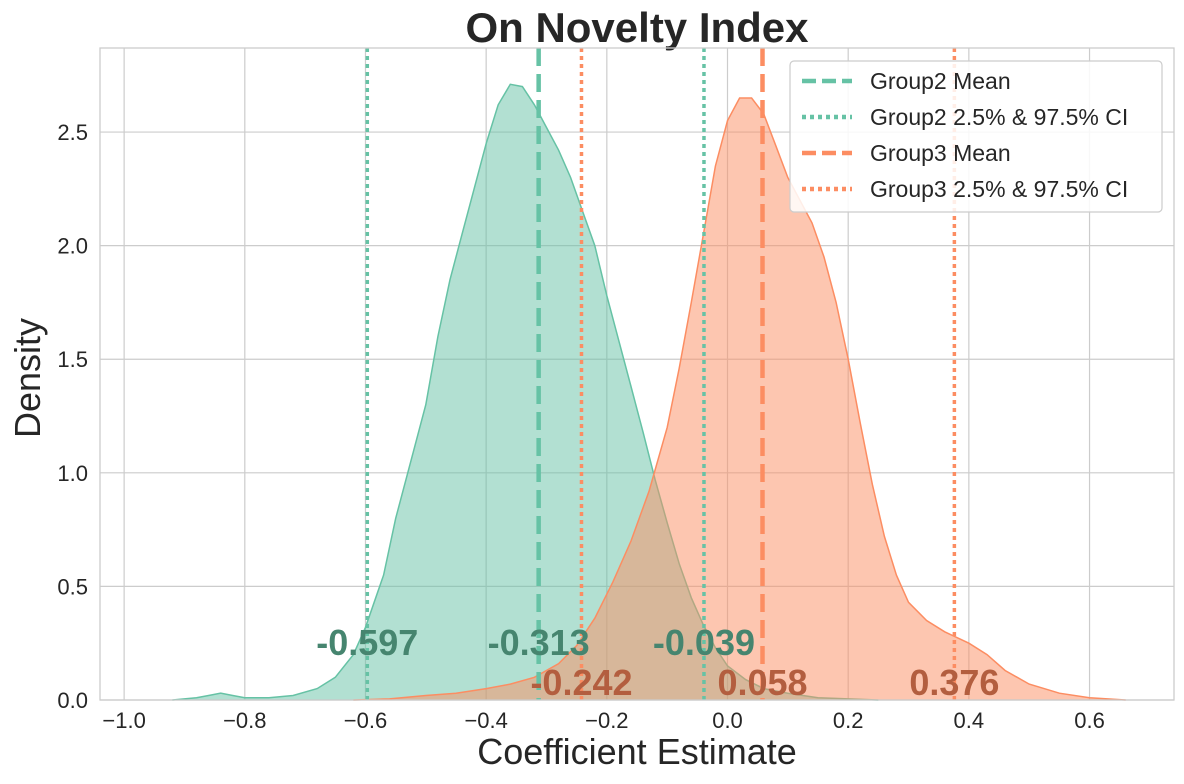 The width and height of the screenshot is (1184, 784). I want to click on legend-label: Group3 2.5% & 97.5% CI, so click(999, 189).